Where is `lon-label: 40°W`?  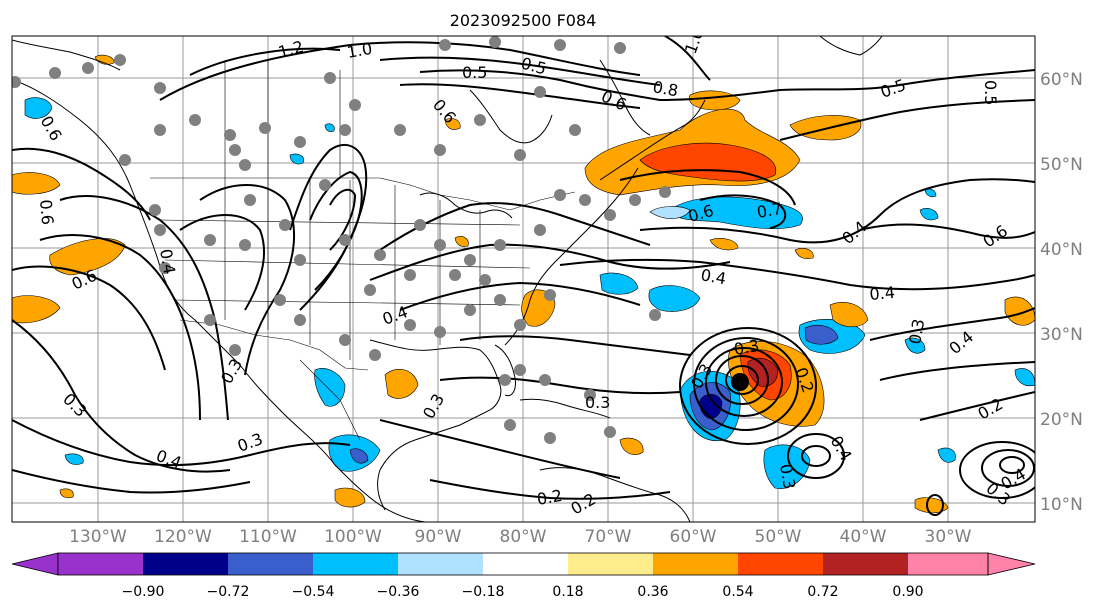 lon-label: 40°W is located at coordinates (863, 537).